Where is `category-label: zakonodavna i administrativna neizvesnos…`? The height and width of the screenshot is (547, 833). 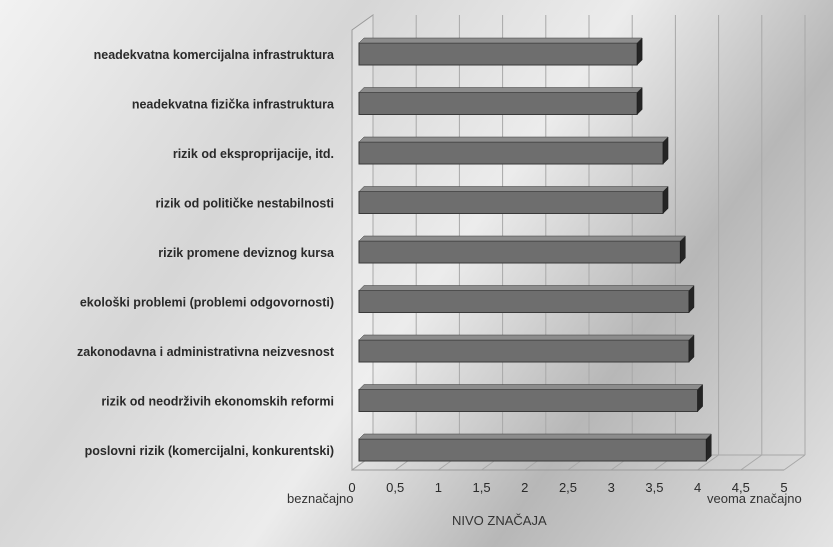 category-label: zakonodavna i administrativna neizvesnos… is located at coordinates (206, 352).